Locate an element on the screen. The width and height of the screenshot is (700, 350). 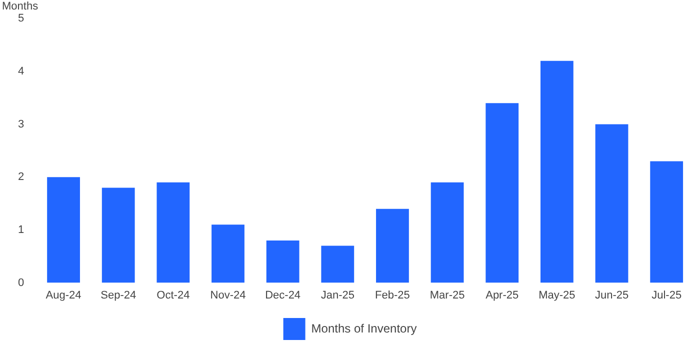
x-tick-label: Jul-25 is located at coordinates (667, 295).